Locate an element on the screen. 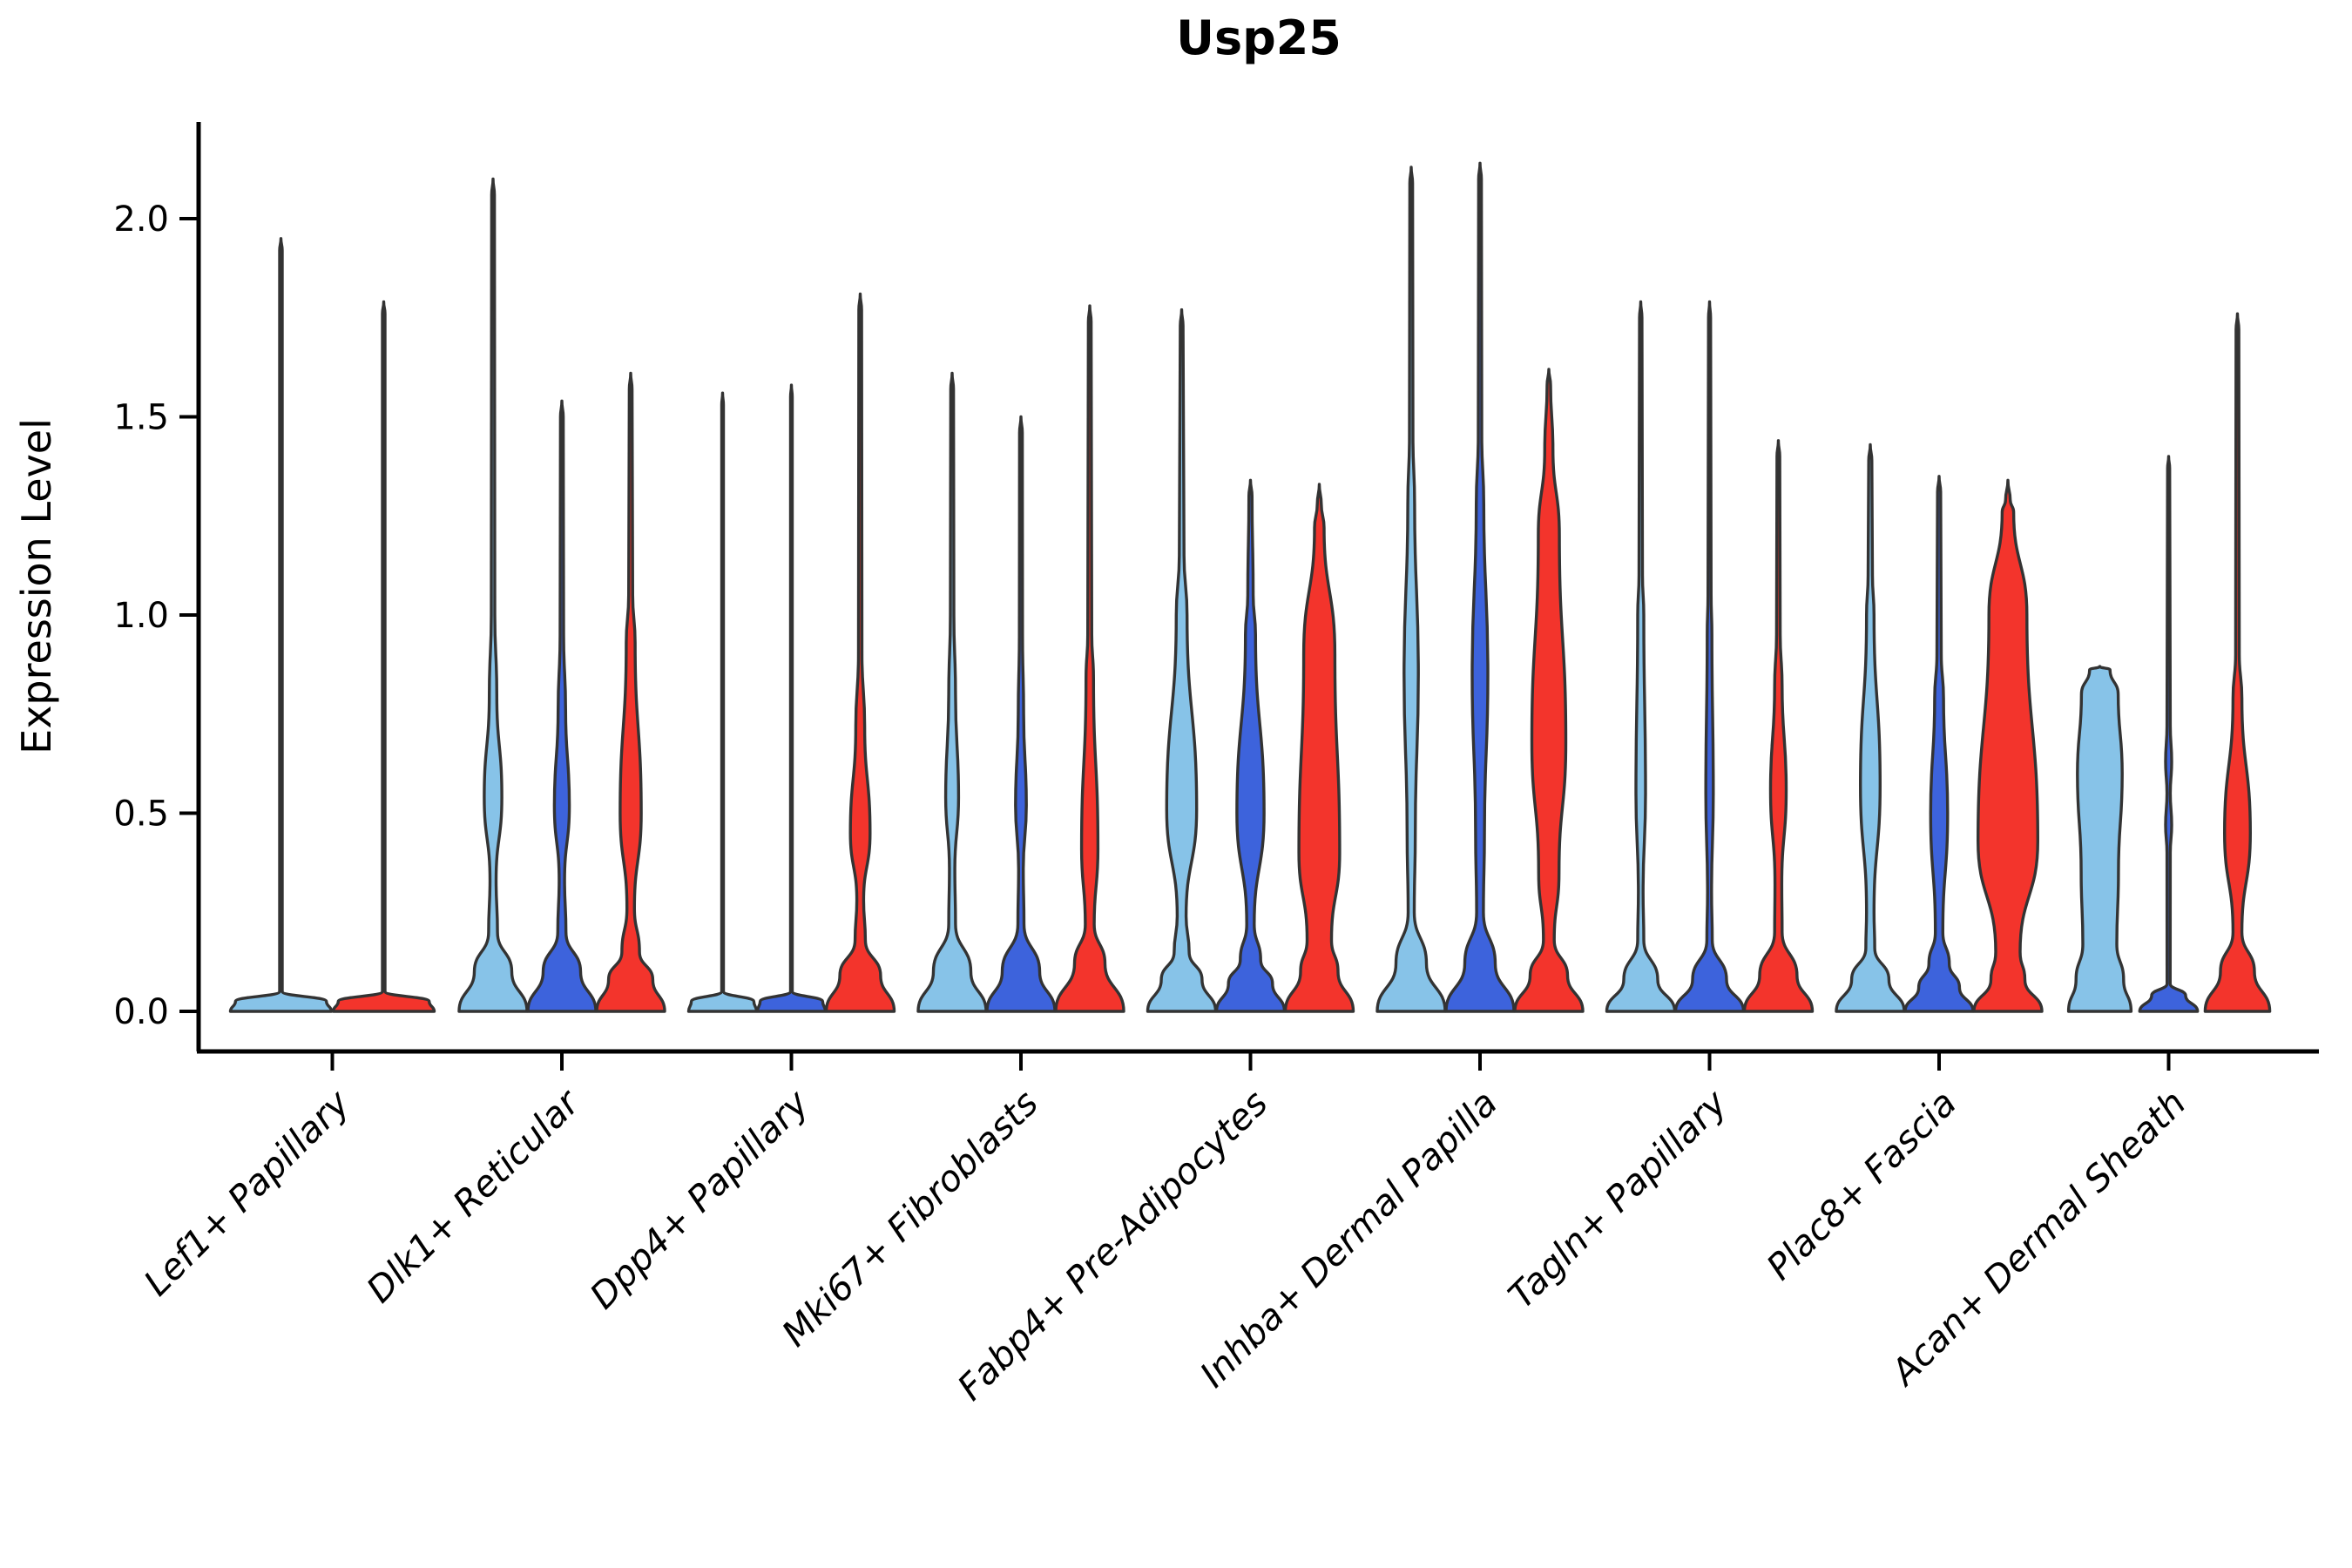 This screenshot has width=2352, height=1568. violin-Dlk1+-royal-blue is located at coordinates (562, 706).